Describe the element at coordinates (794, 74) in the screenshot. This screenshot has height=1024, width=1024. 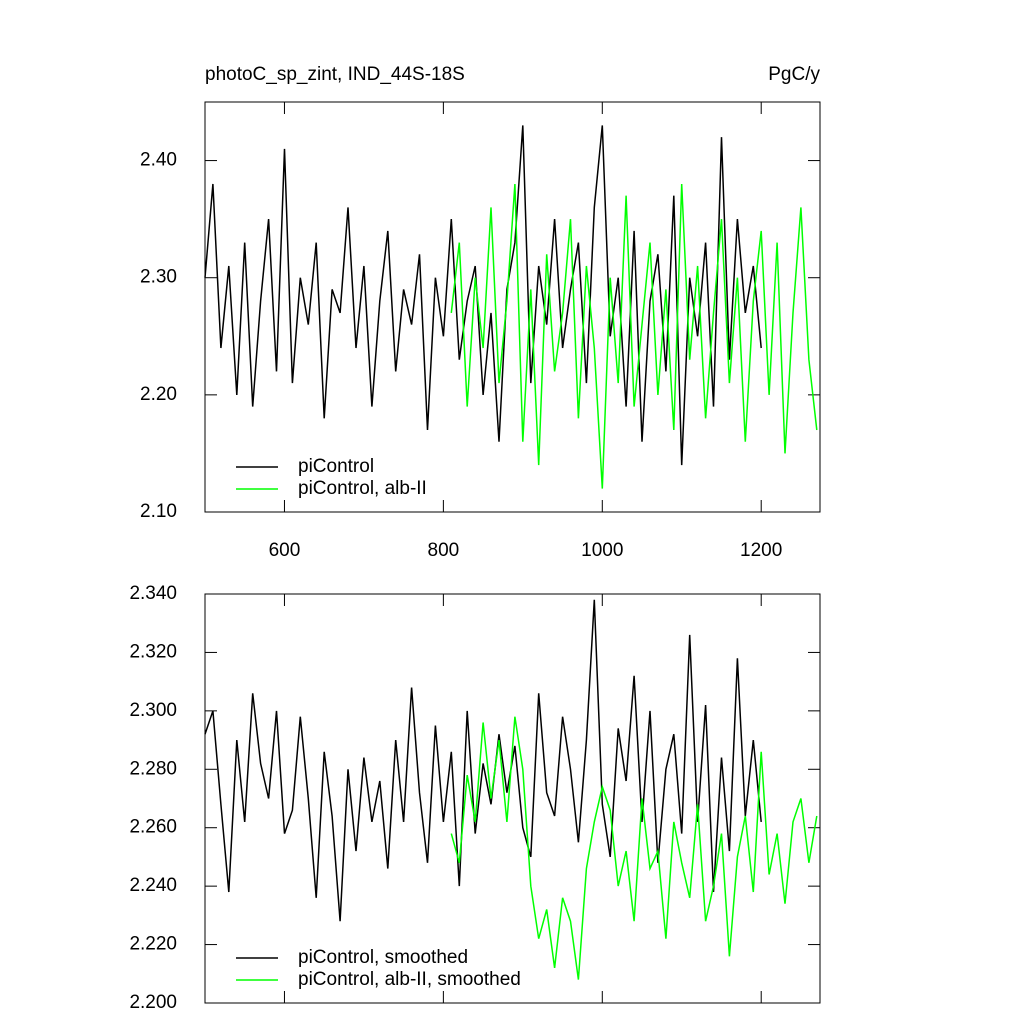
I see `units-label: PgC/y` at that location.